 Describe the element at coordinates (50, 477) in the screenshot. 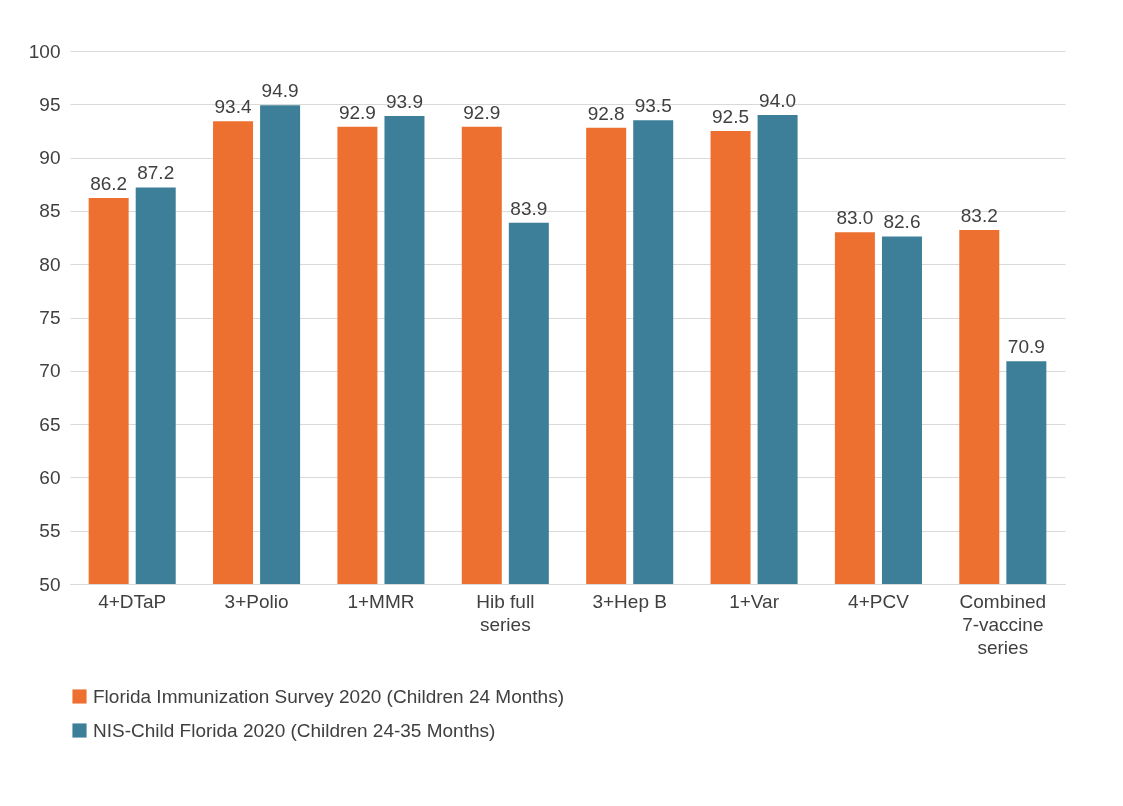

I see `y-tick-label: 60` at that location.